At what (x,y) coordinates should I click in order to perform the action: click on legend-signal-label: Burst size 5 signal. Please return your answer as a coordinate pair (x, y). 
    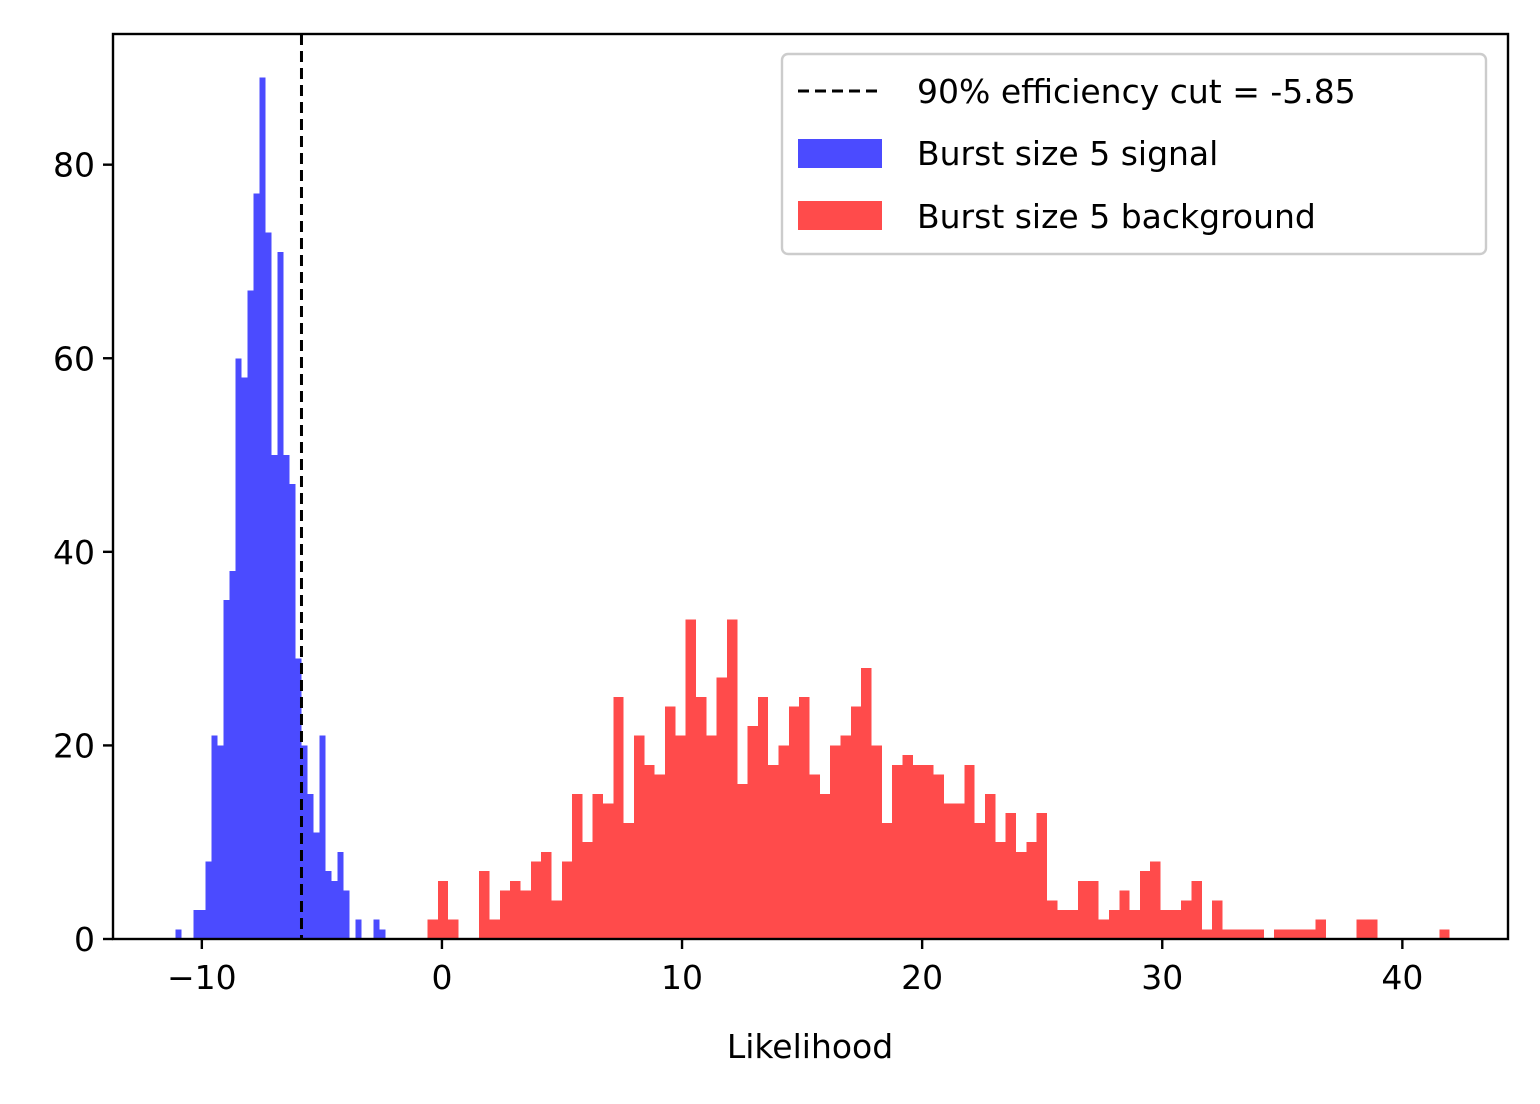
    Looking at the image, I should click on (1067, 153).